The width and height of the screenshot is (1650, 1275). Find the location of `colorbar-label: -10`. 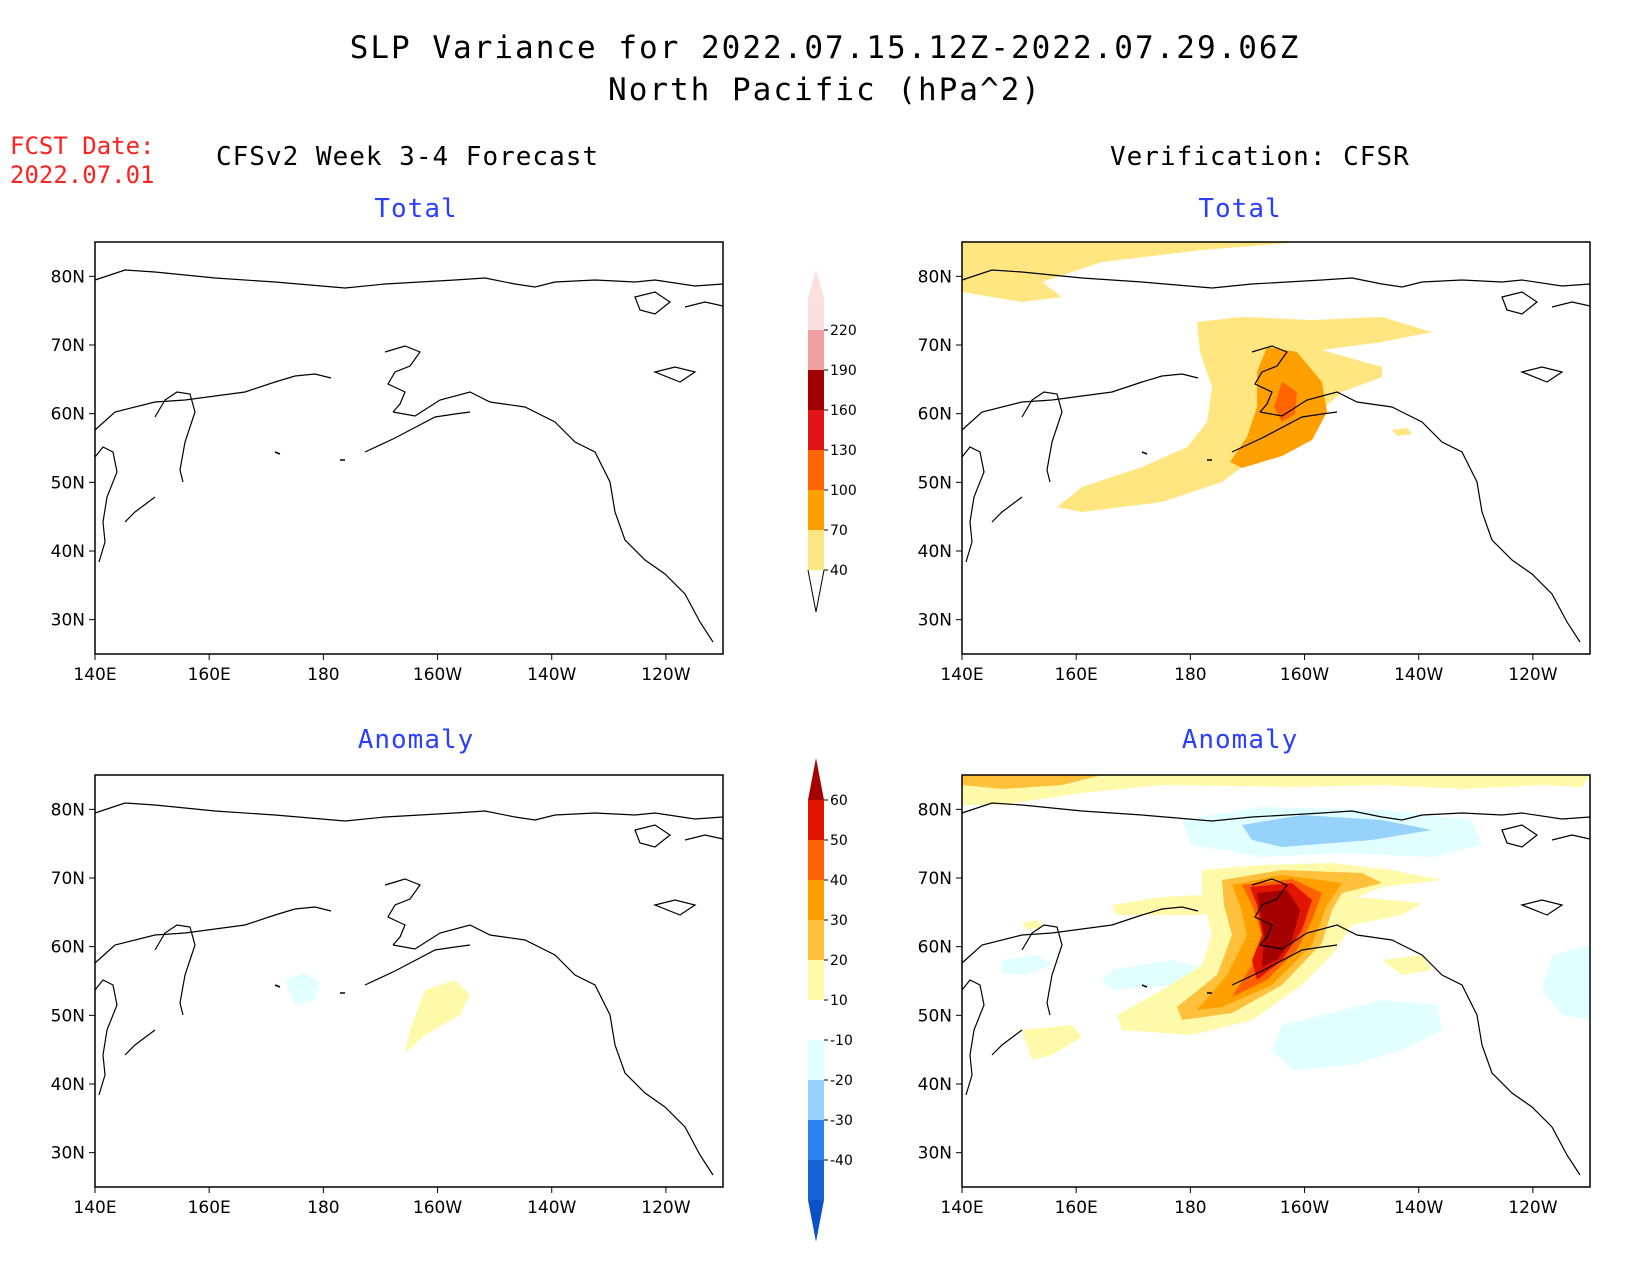

colorbar-label: -10 is located at coordinates (841, 1041).